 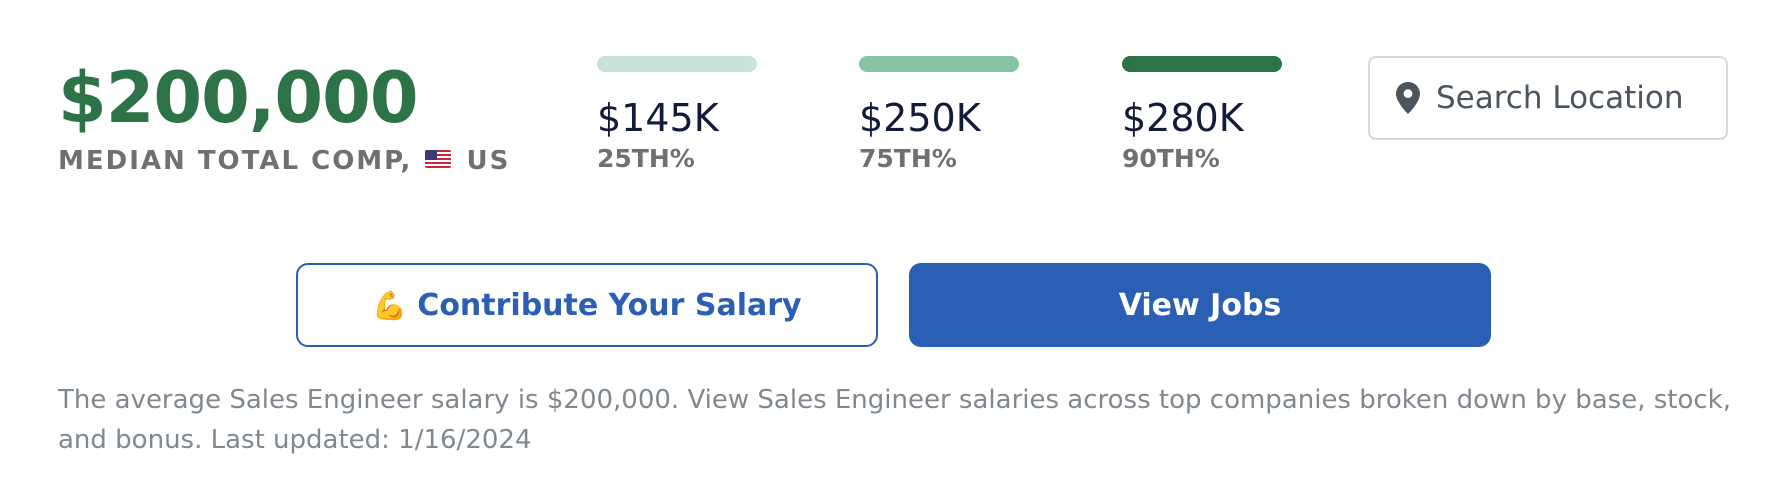 What do you see at coordinates (677, 64) in the screenshot?
I see `percentile-25-bar` at bounding box center [677, 64].